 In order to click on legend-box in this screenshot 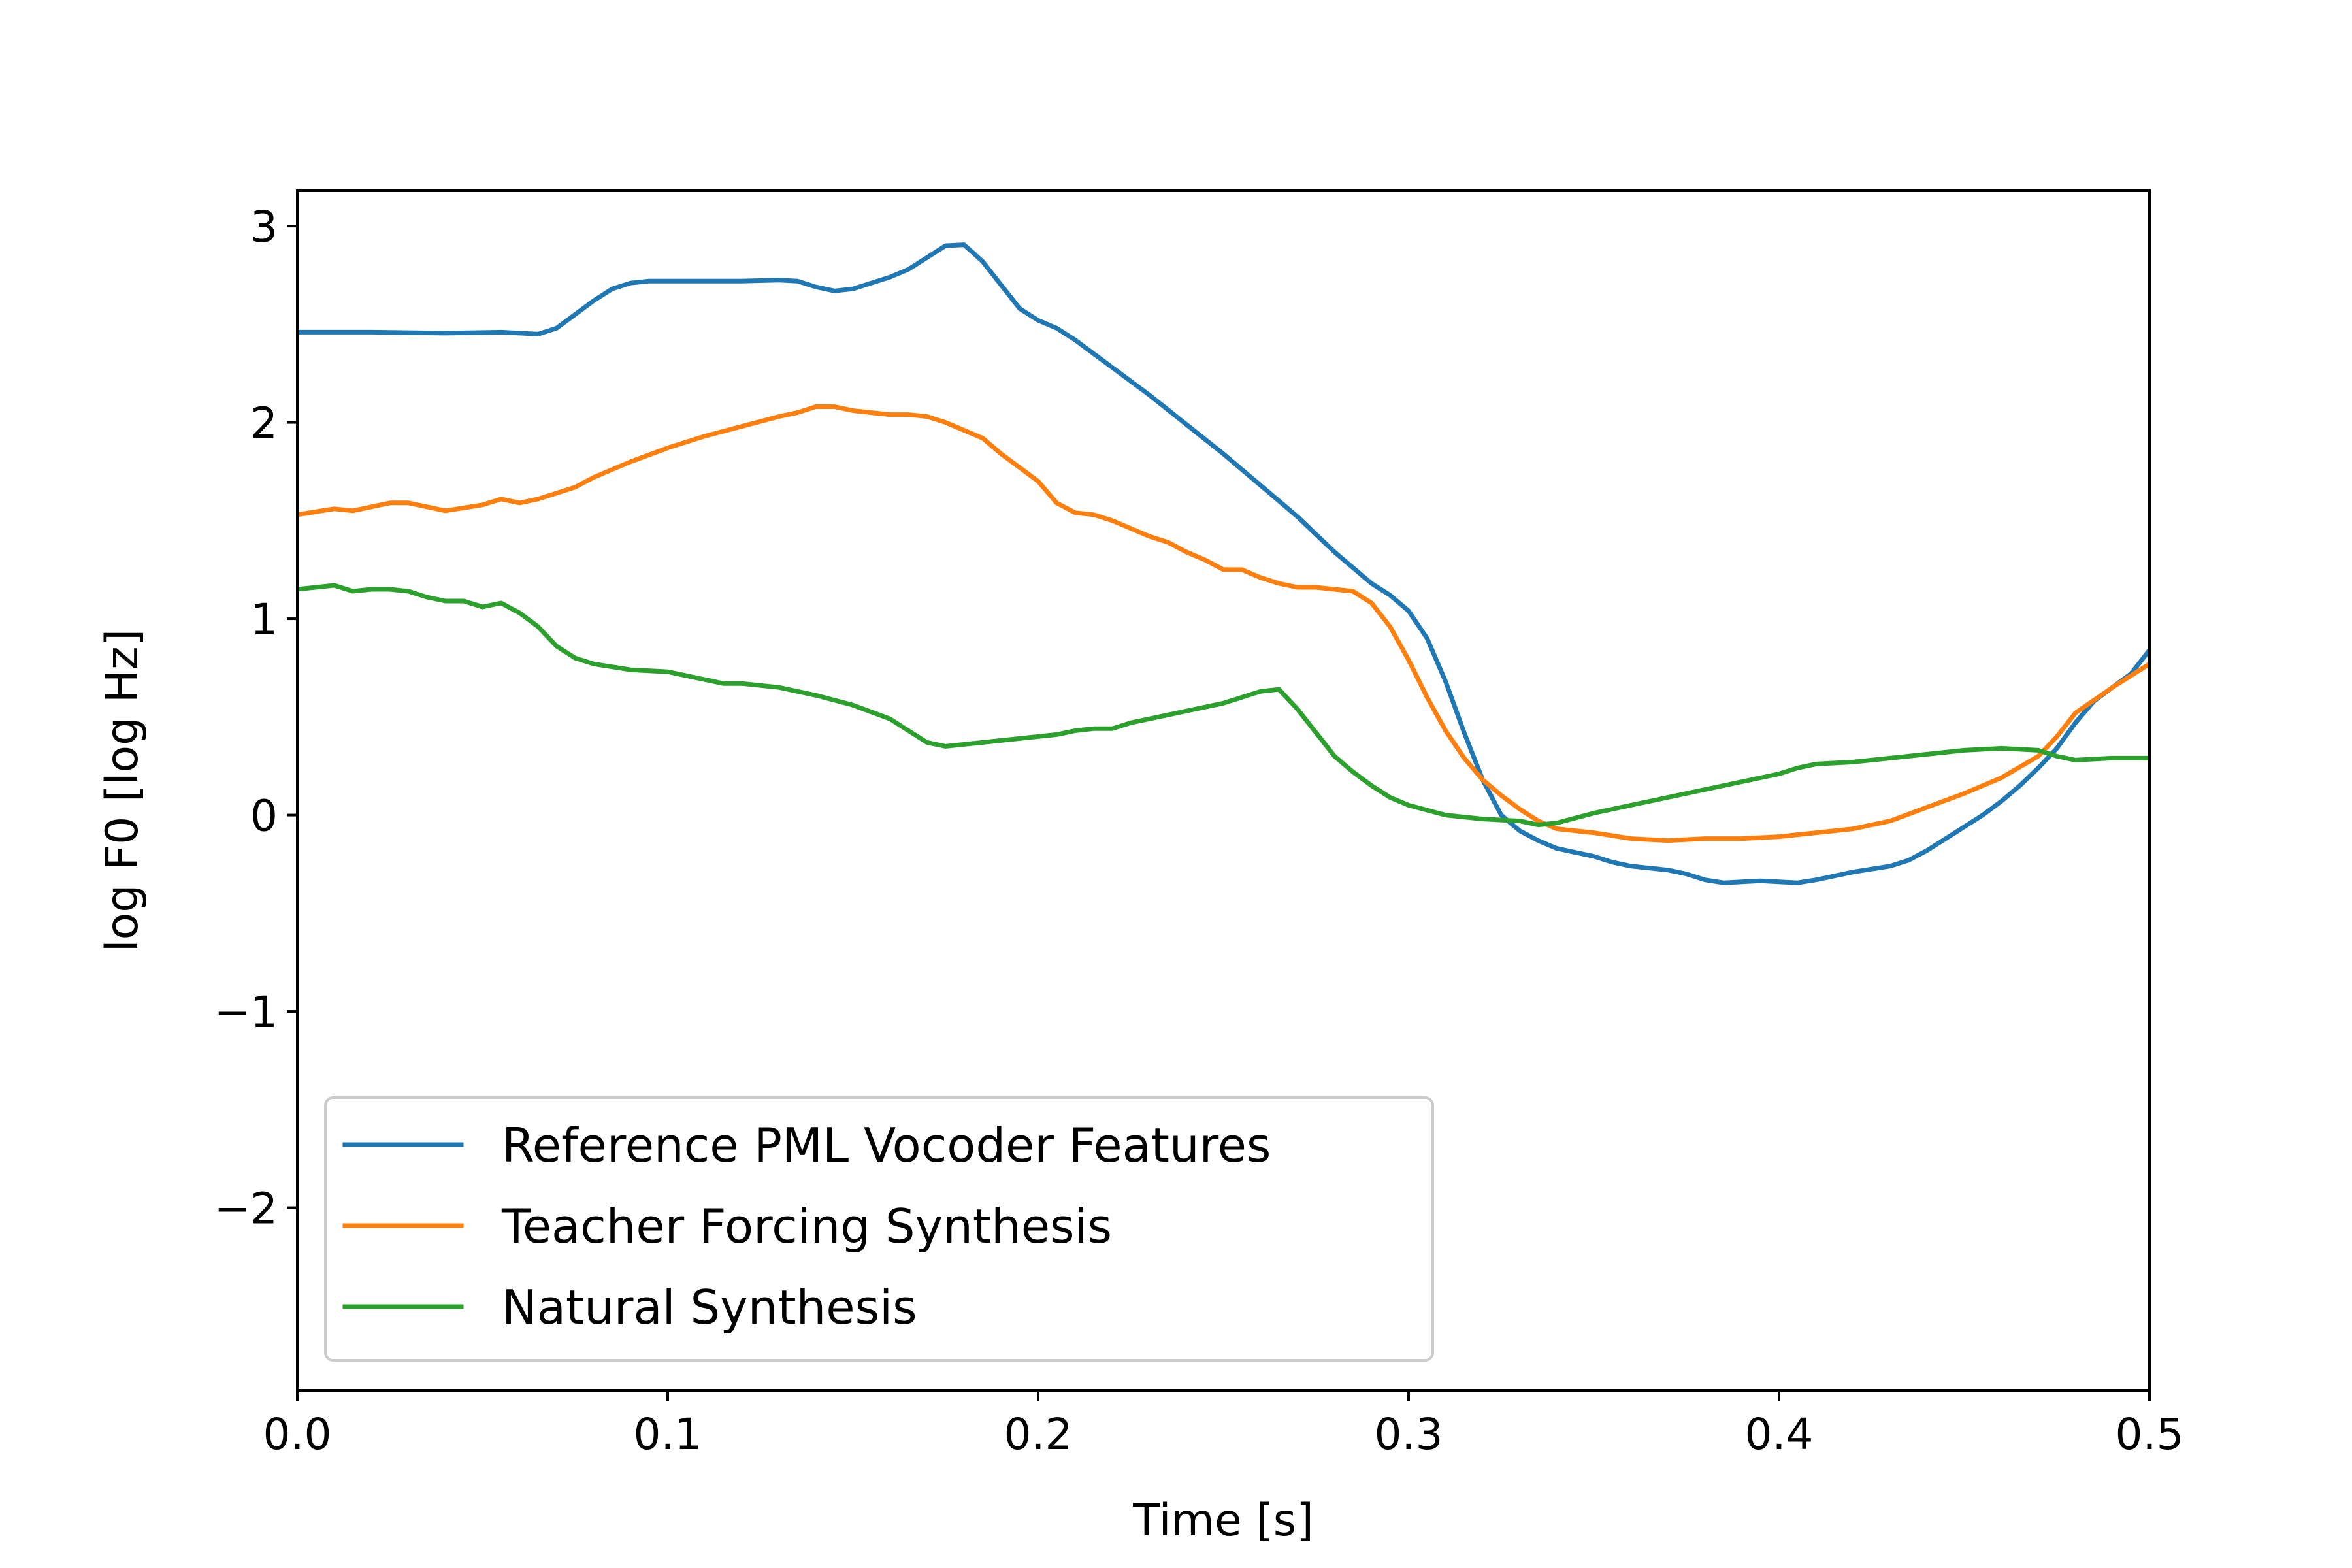, I will do `click(879, 1229)`.